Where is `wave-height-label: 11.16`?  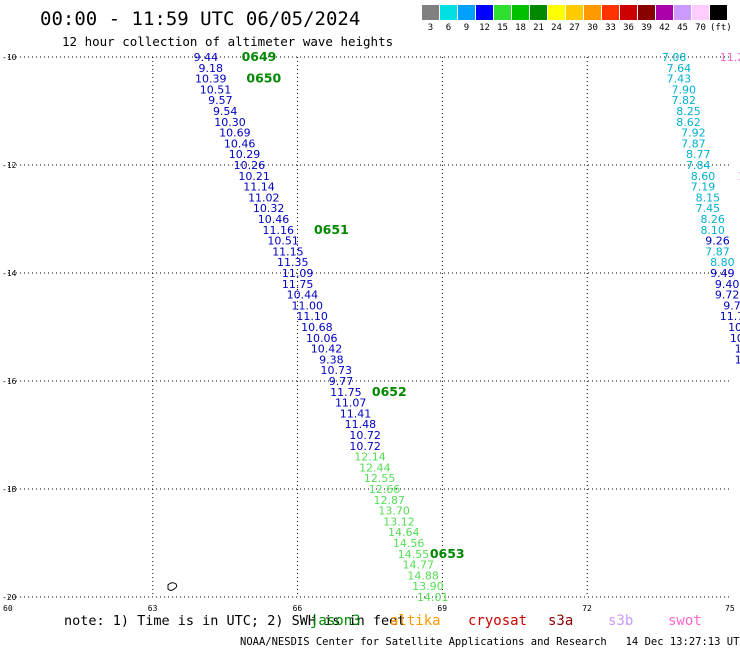
wave-height-label: 11.16 is located at coordinates (279, 230).